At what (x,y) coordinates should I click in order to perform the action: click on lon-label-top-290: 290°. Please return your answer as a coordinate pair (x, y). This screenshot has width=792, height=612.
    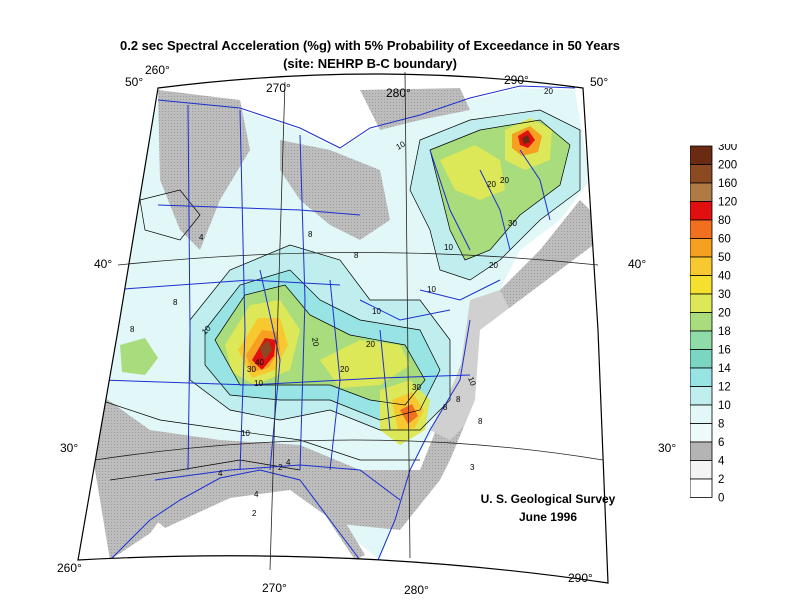
    Looking at the image, I should click on (516, 80).